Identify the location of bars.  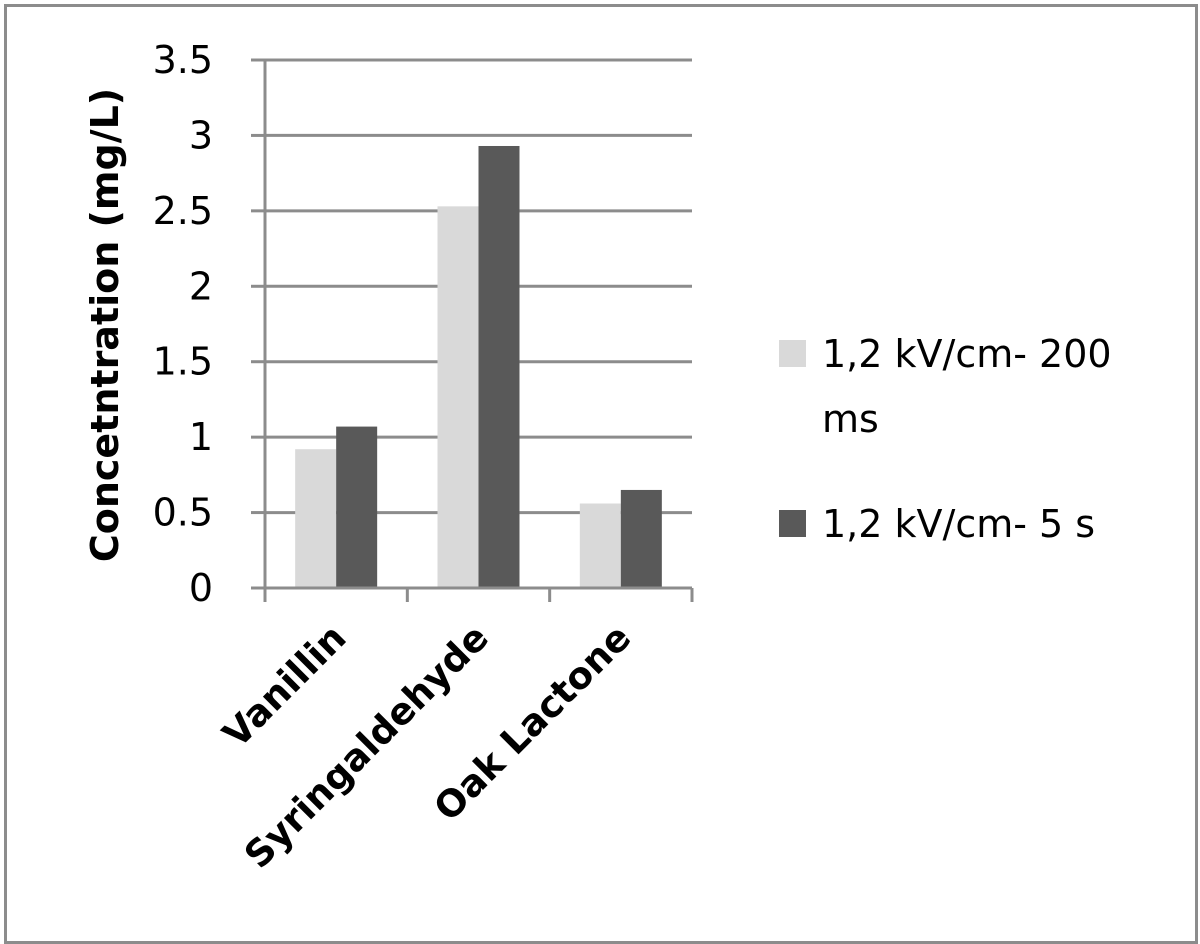
(478, 366).